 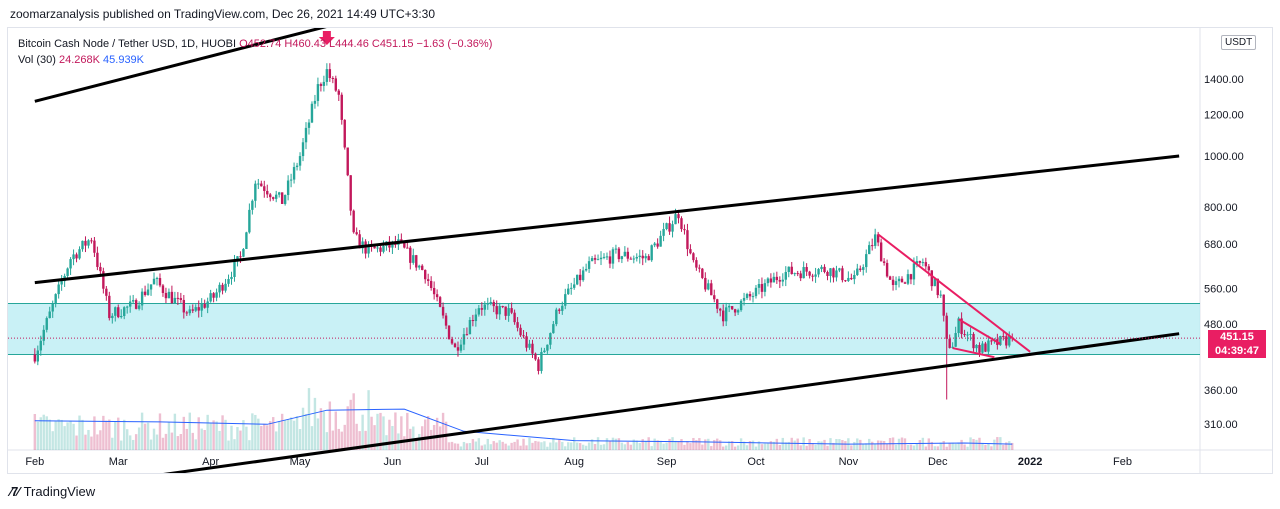 What do you see at coordinates (1221, 290) in the screenshot?
I see `y-tick-label: 560.00` at bounding box center [1221, 290].